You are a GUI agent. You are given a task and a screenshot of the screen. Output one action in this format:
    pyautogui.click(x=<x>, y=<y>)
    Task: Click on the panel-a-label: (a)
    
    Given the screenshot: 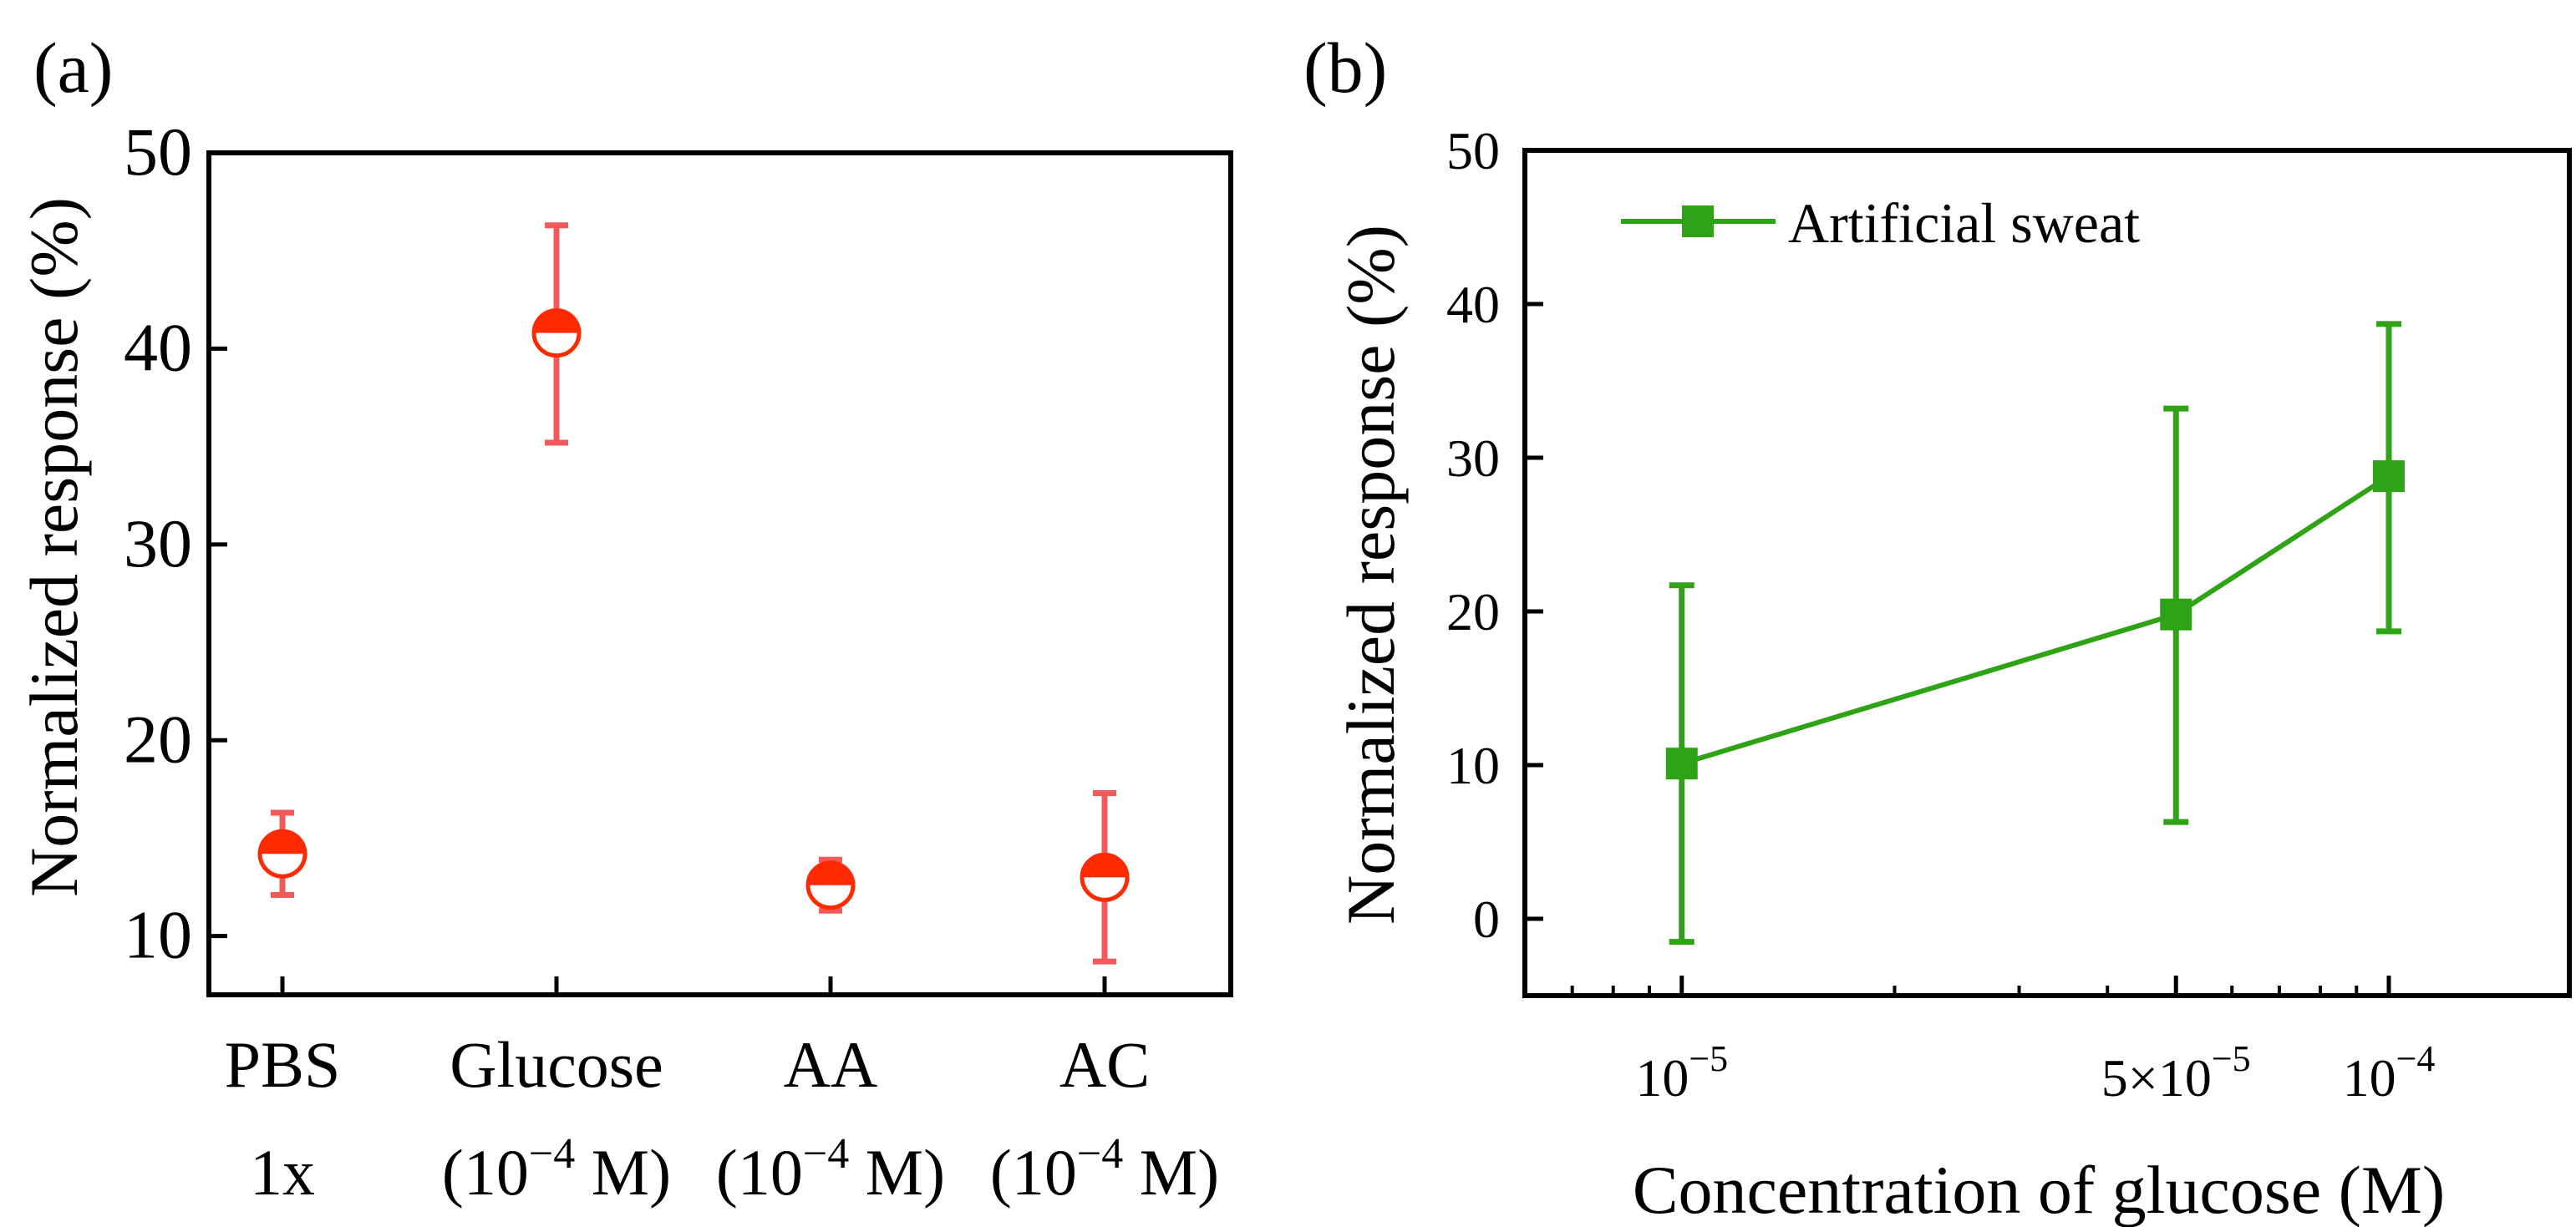 What is the action you would take?
    pyautogui.click(x=73, y=68)
    